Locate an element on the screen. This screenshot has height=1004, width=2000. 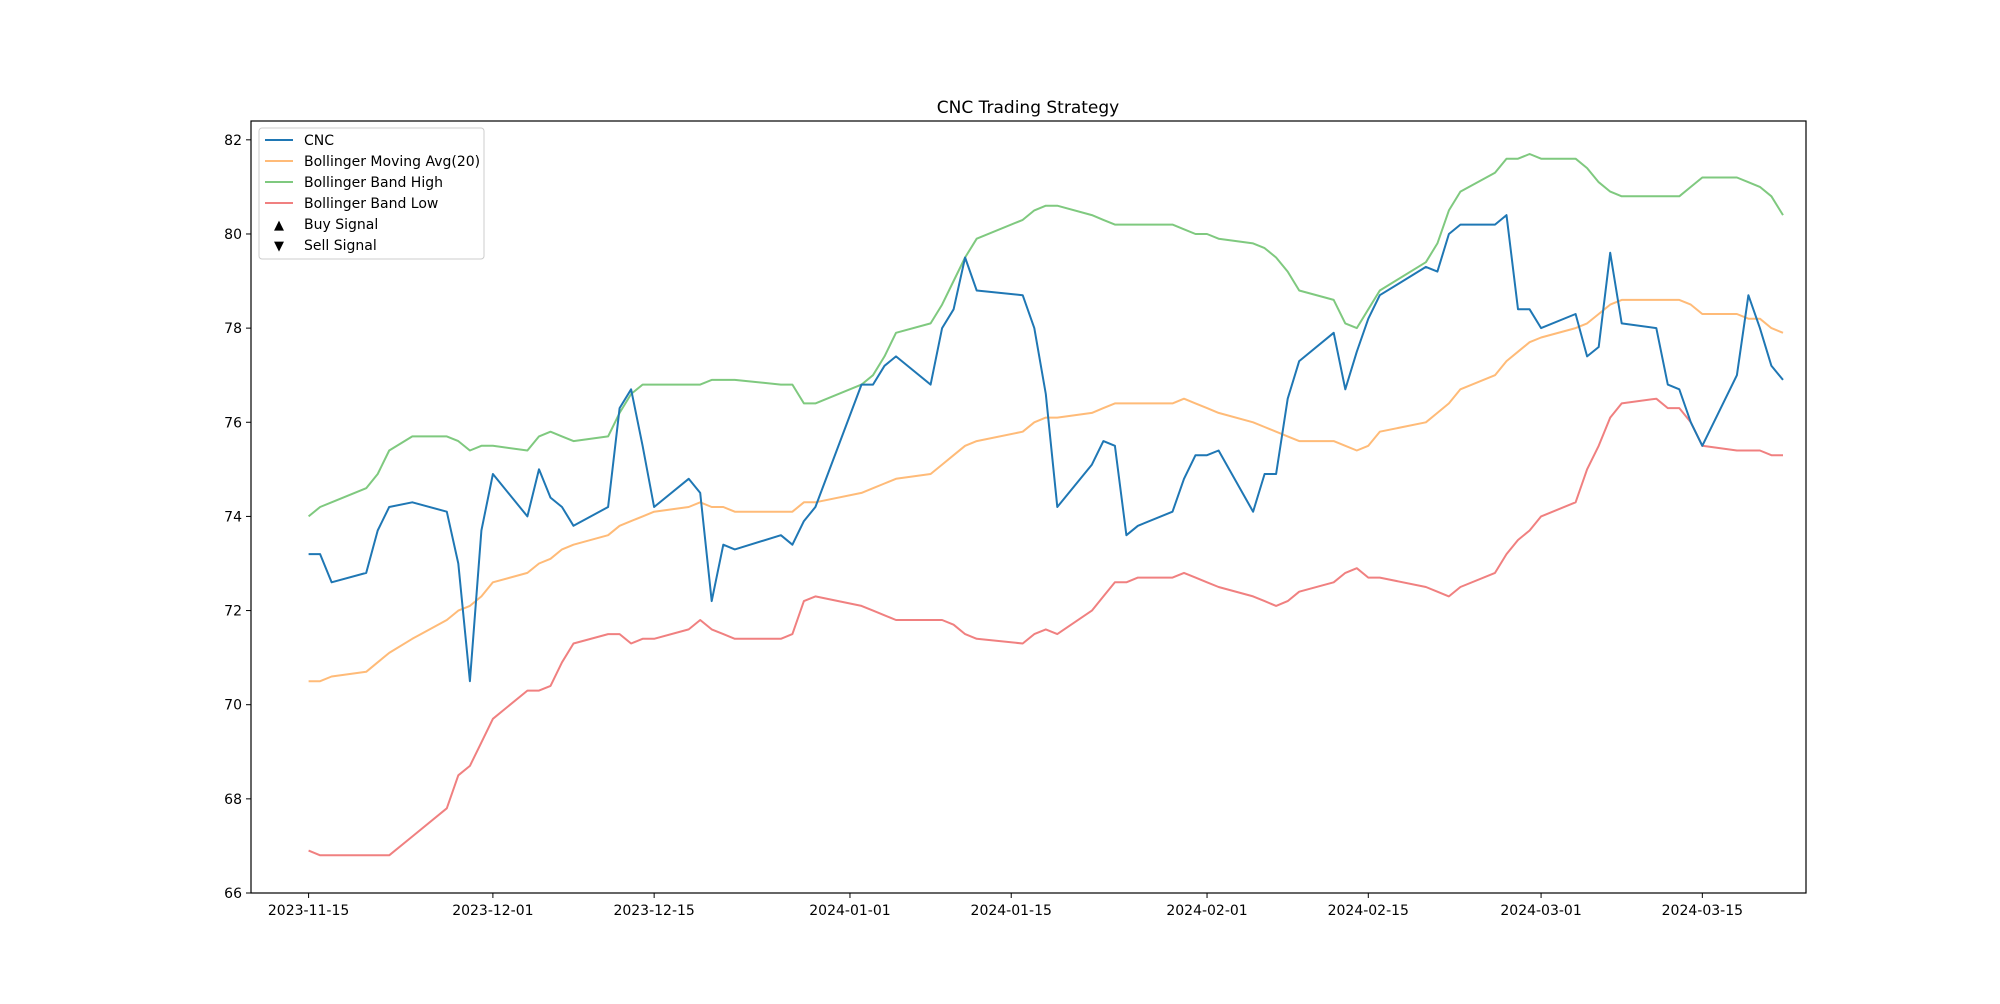
x-tick-label: 2024-03-01 is located at coordinates (1540, 911).